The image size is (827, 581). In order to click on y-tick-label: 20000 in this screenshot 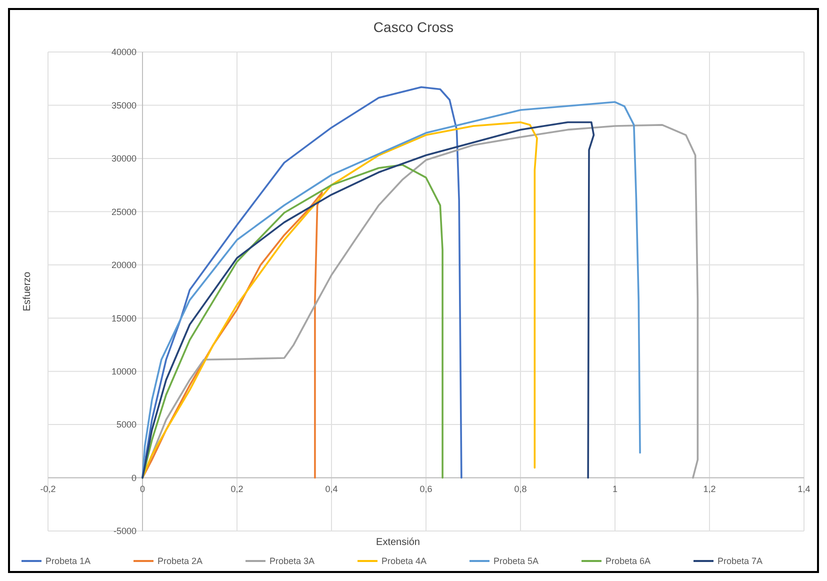, I will do `click(123, 265)`.